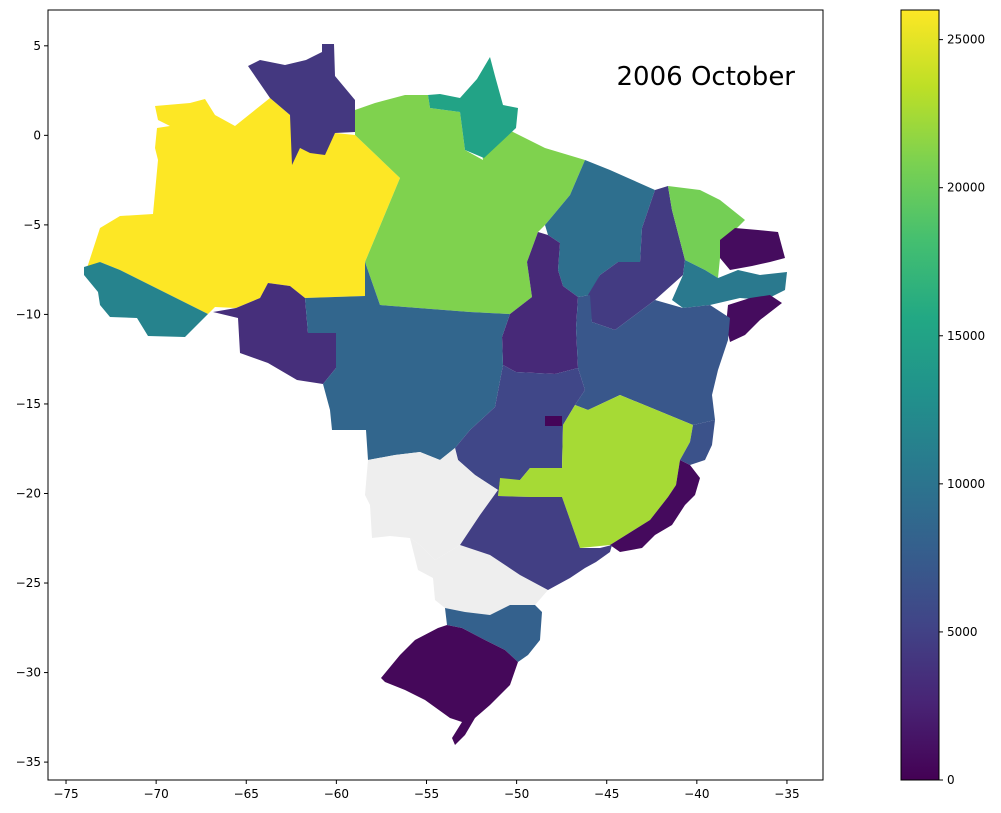 Image resolution: width=1001 pixels, height=813 pixels. I want to click on x-tick-label: −60, so click(336, 794).